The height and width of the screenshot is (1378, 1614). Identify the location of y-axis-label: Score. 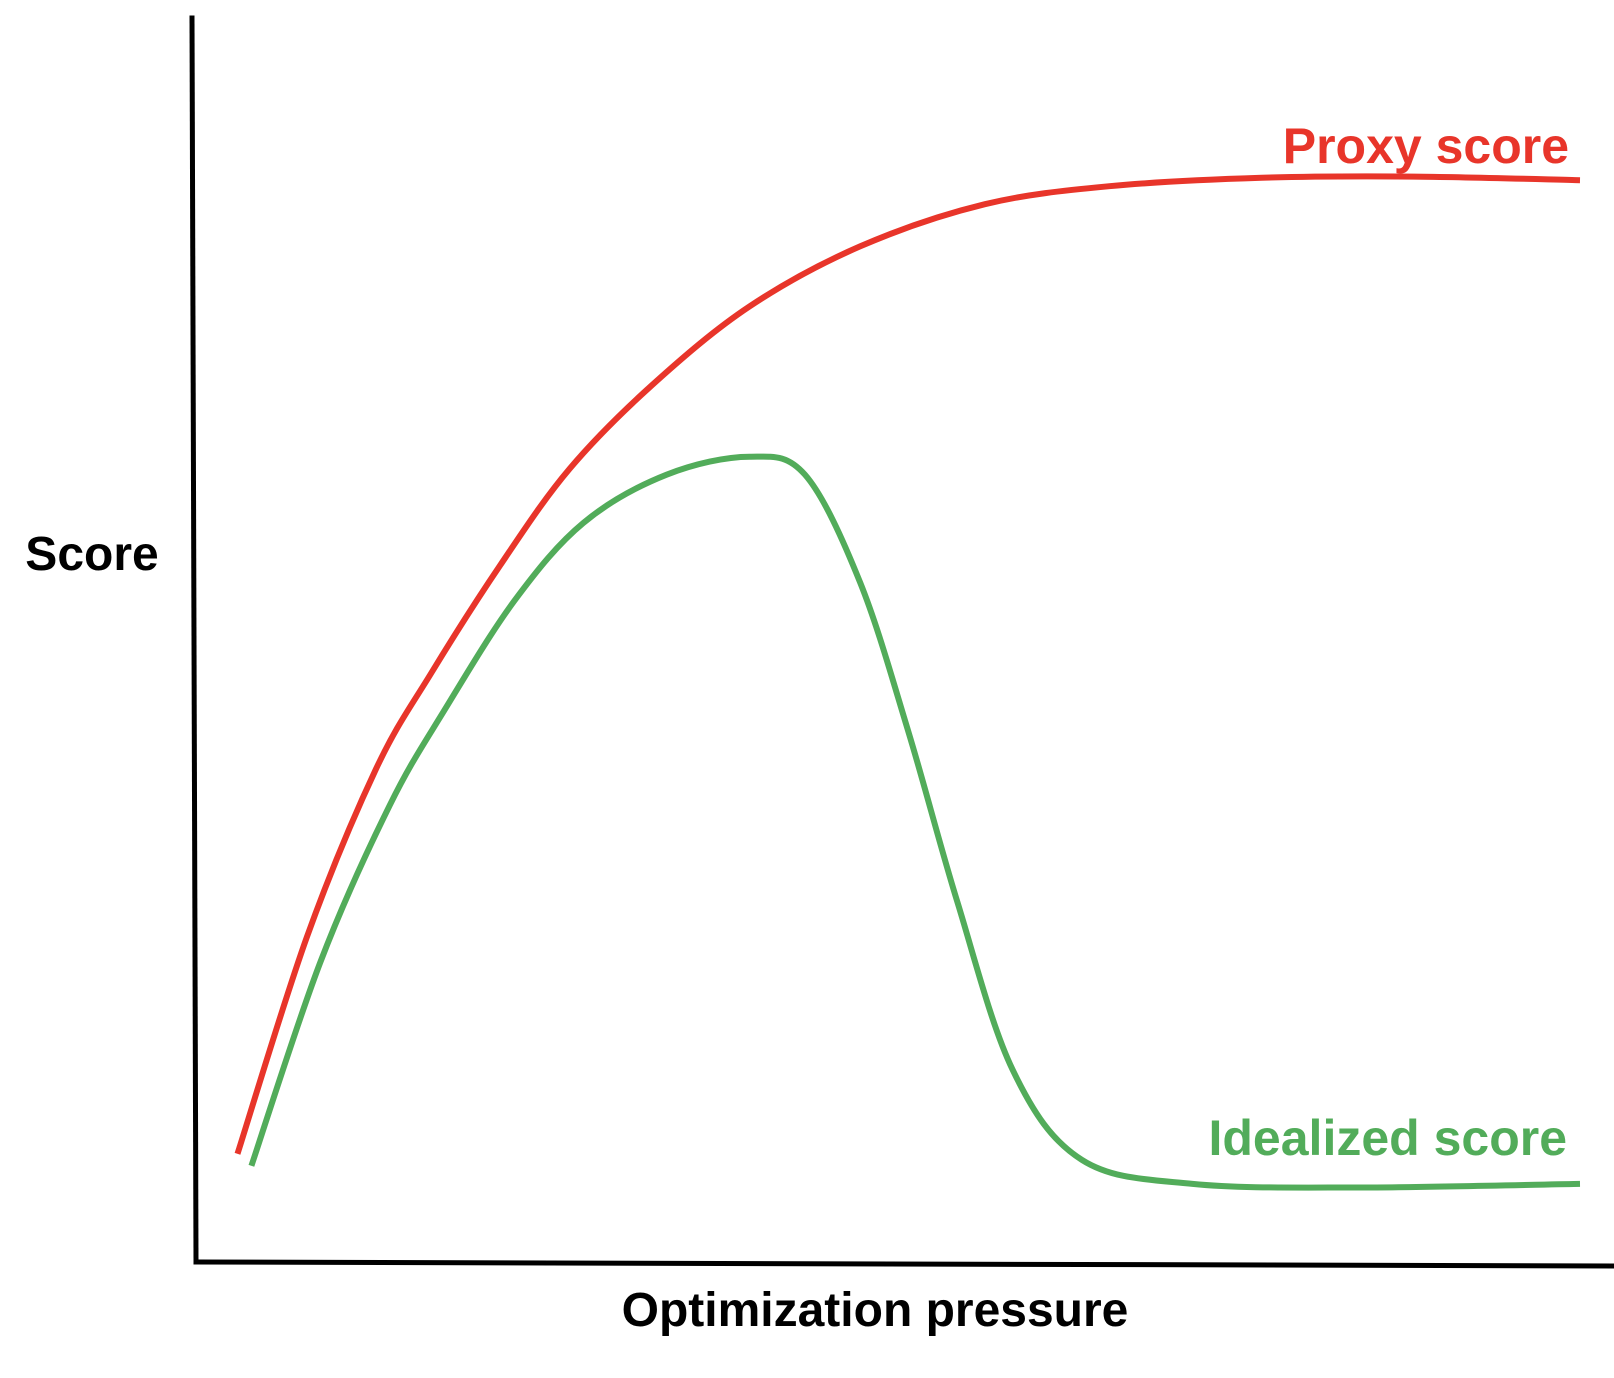
(91, 554).